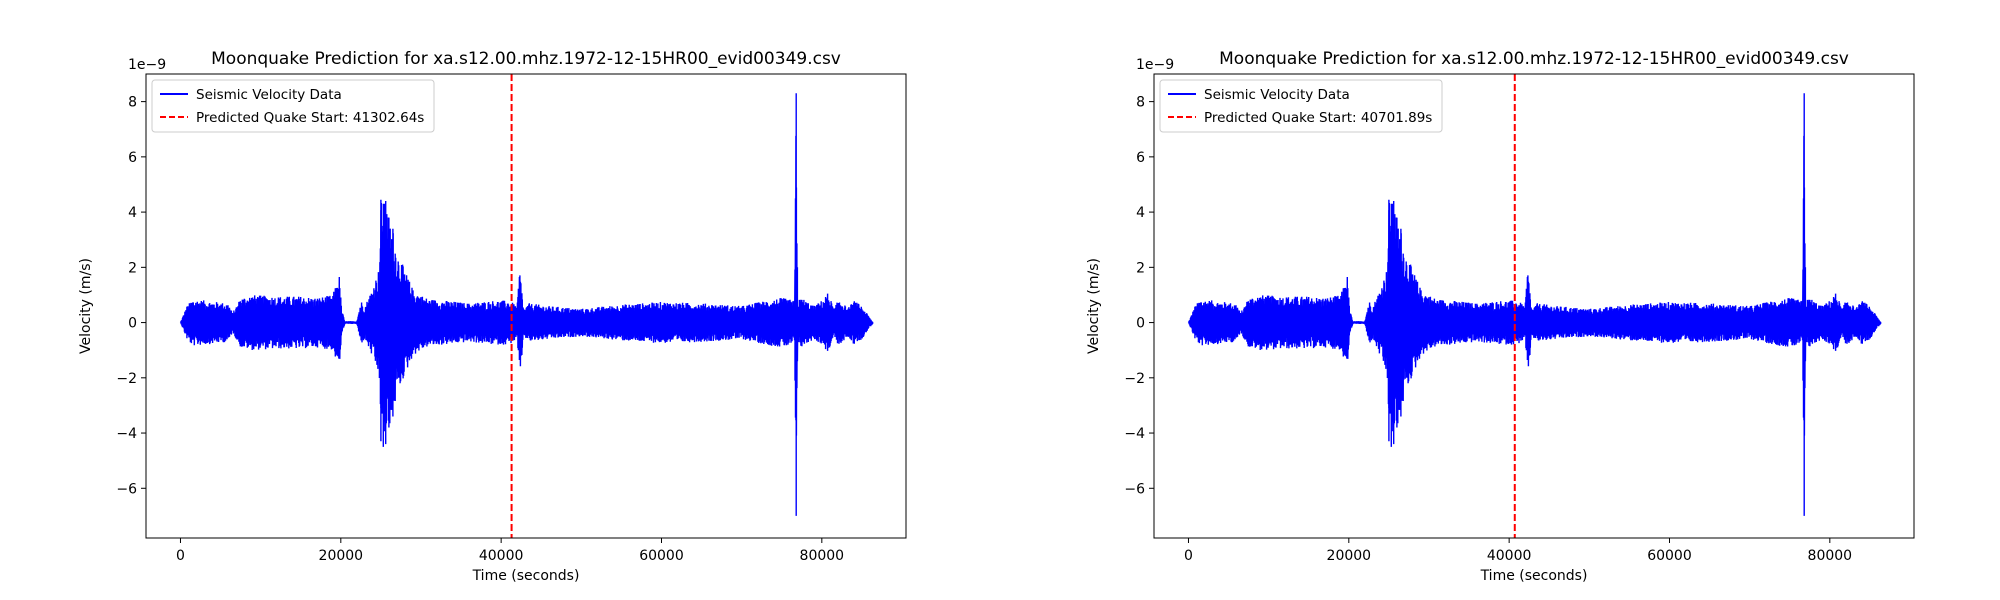 The image size is (2000, 600). Describe the element at coordinates (310, 118) in the screenshot. I see `legend-label-prediction: Predicted Quake Start: 41302.64s` at that location.